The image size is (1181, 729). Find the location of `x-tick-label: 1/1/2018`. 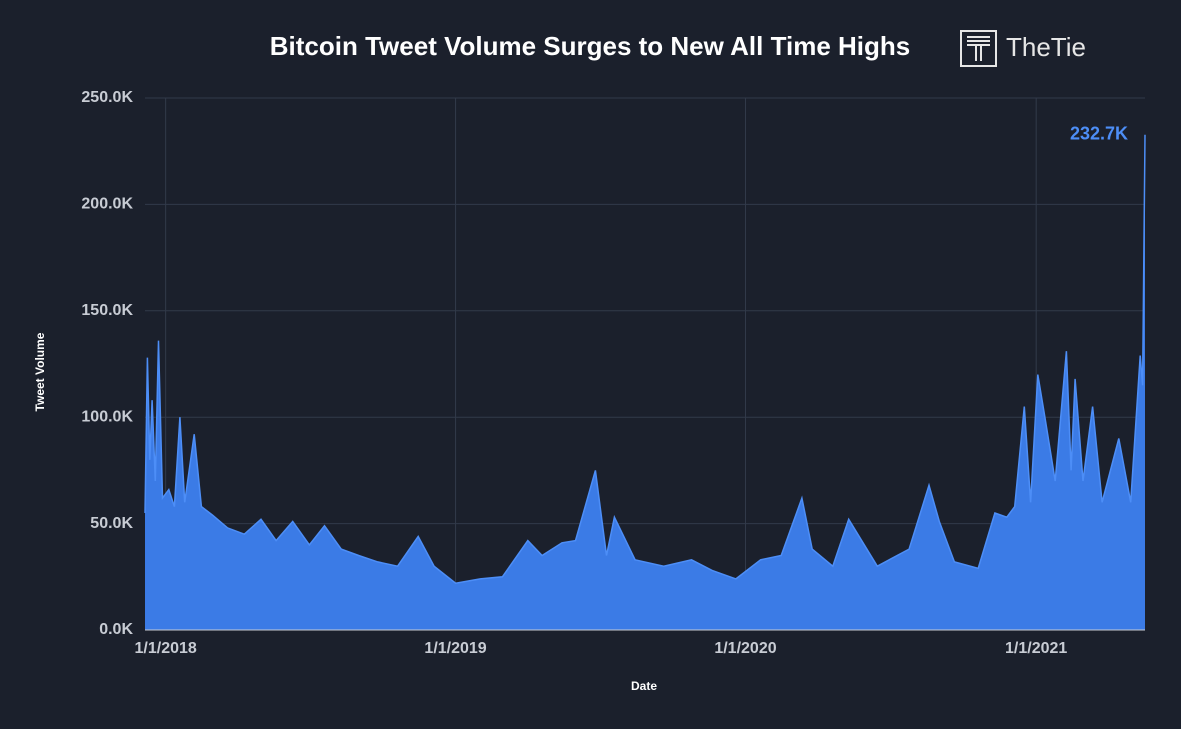

x-tick-label: 1/1/2018 is located at coordinates (166, 648).